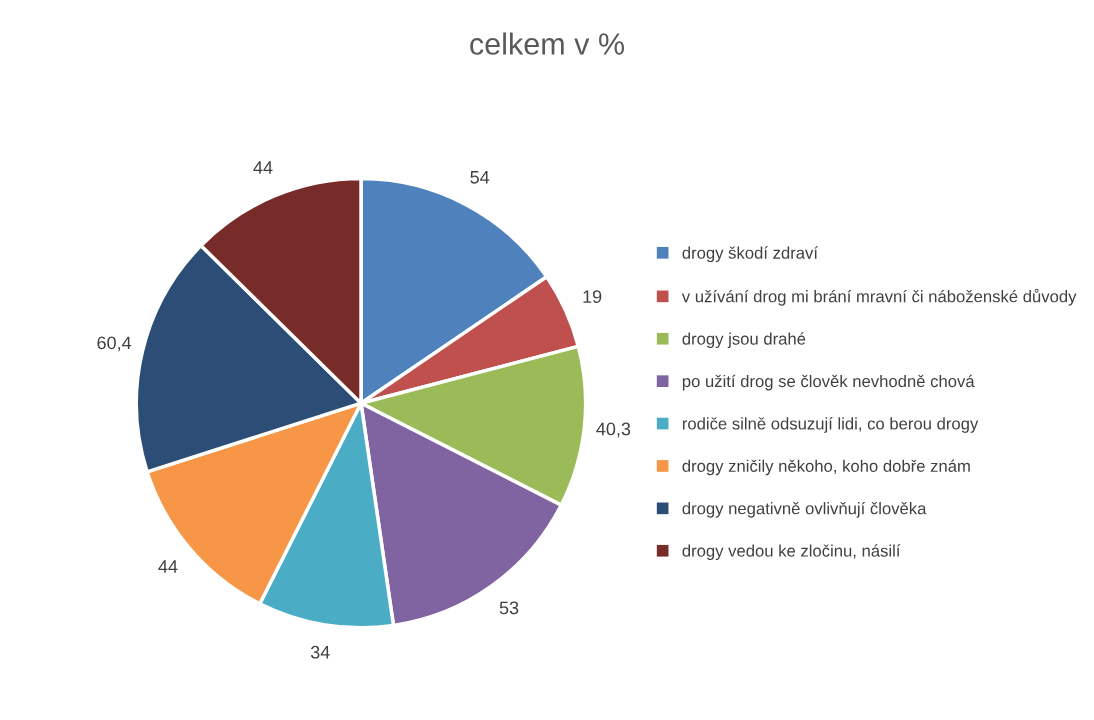 This screenshot has width=1094, height=720. I want to click on legend-label: rodiče silně odsuzují lidi, co berou drogy, so click(830, 425).